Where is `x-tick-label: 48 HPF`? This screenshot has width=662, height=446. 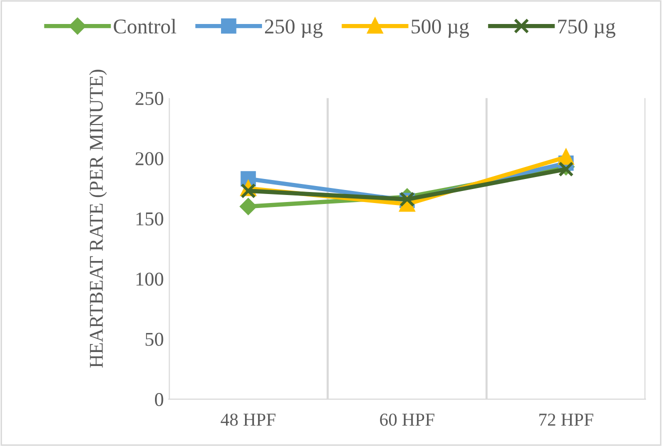 x-tick-label: 48 HPF is located at coordinates (248, 420).